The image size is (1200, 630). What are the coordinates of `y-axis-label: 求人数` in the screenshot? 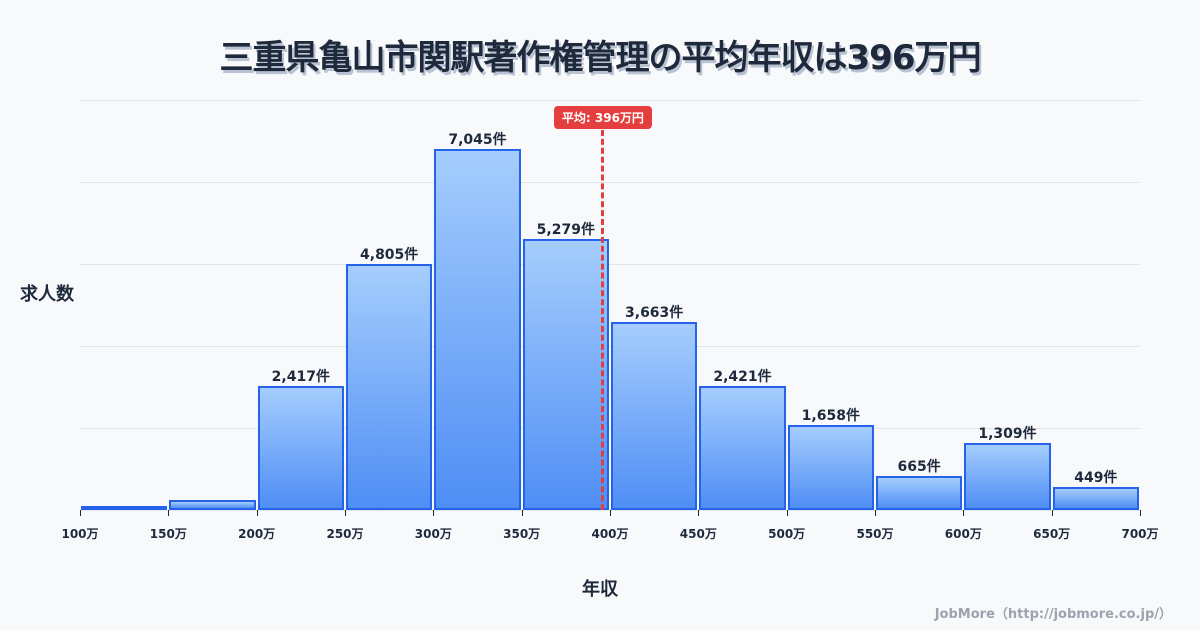 It's located at (47, 294).